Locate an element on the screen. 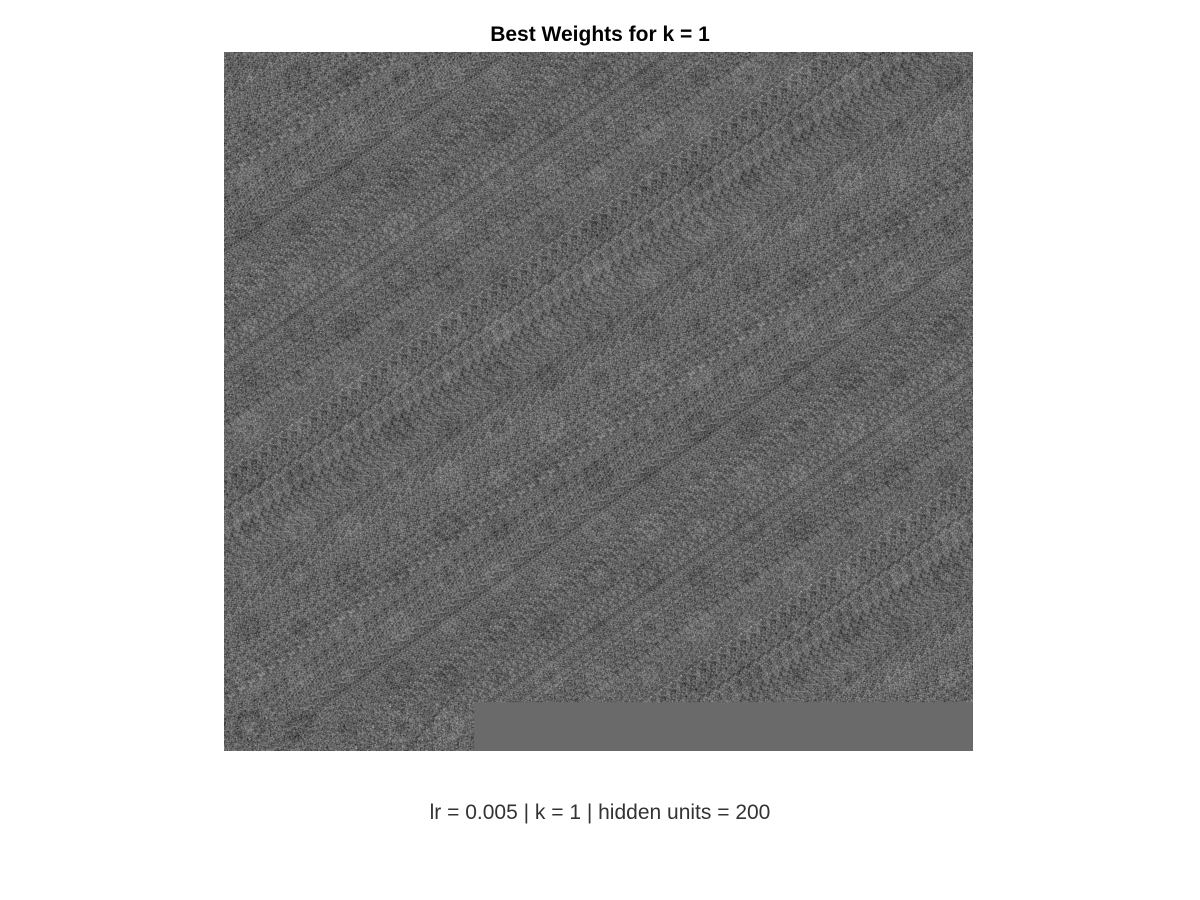 The image size is (1200, 900). figure-caption: lr = 0.005 | k = 1 | hidden units = 200 is located at coordinates (600, 812).